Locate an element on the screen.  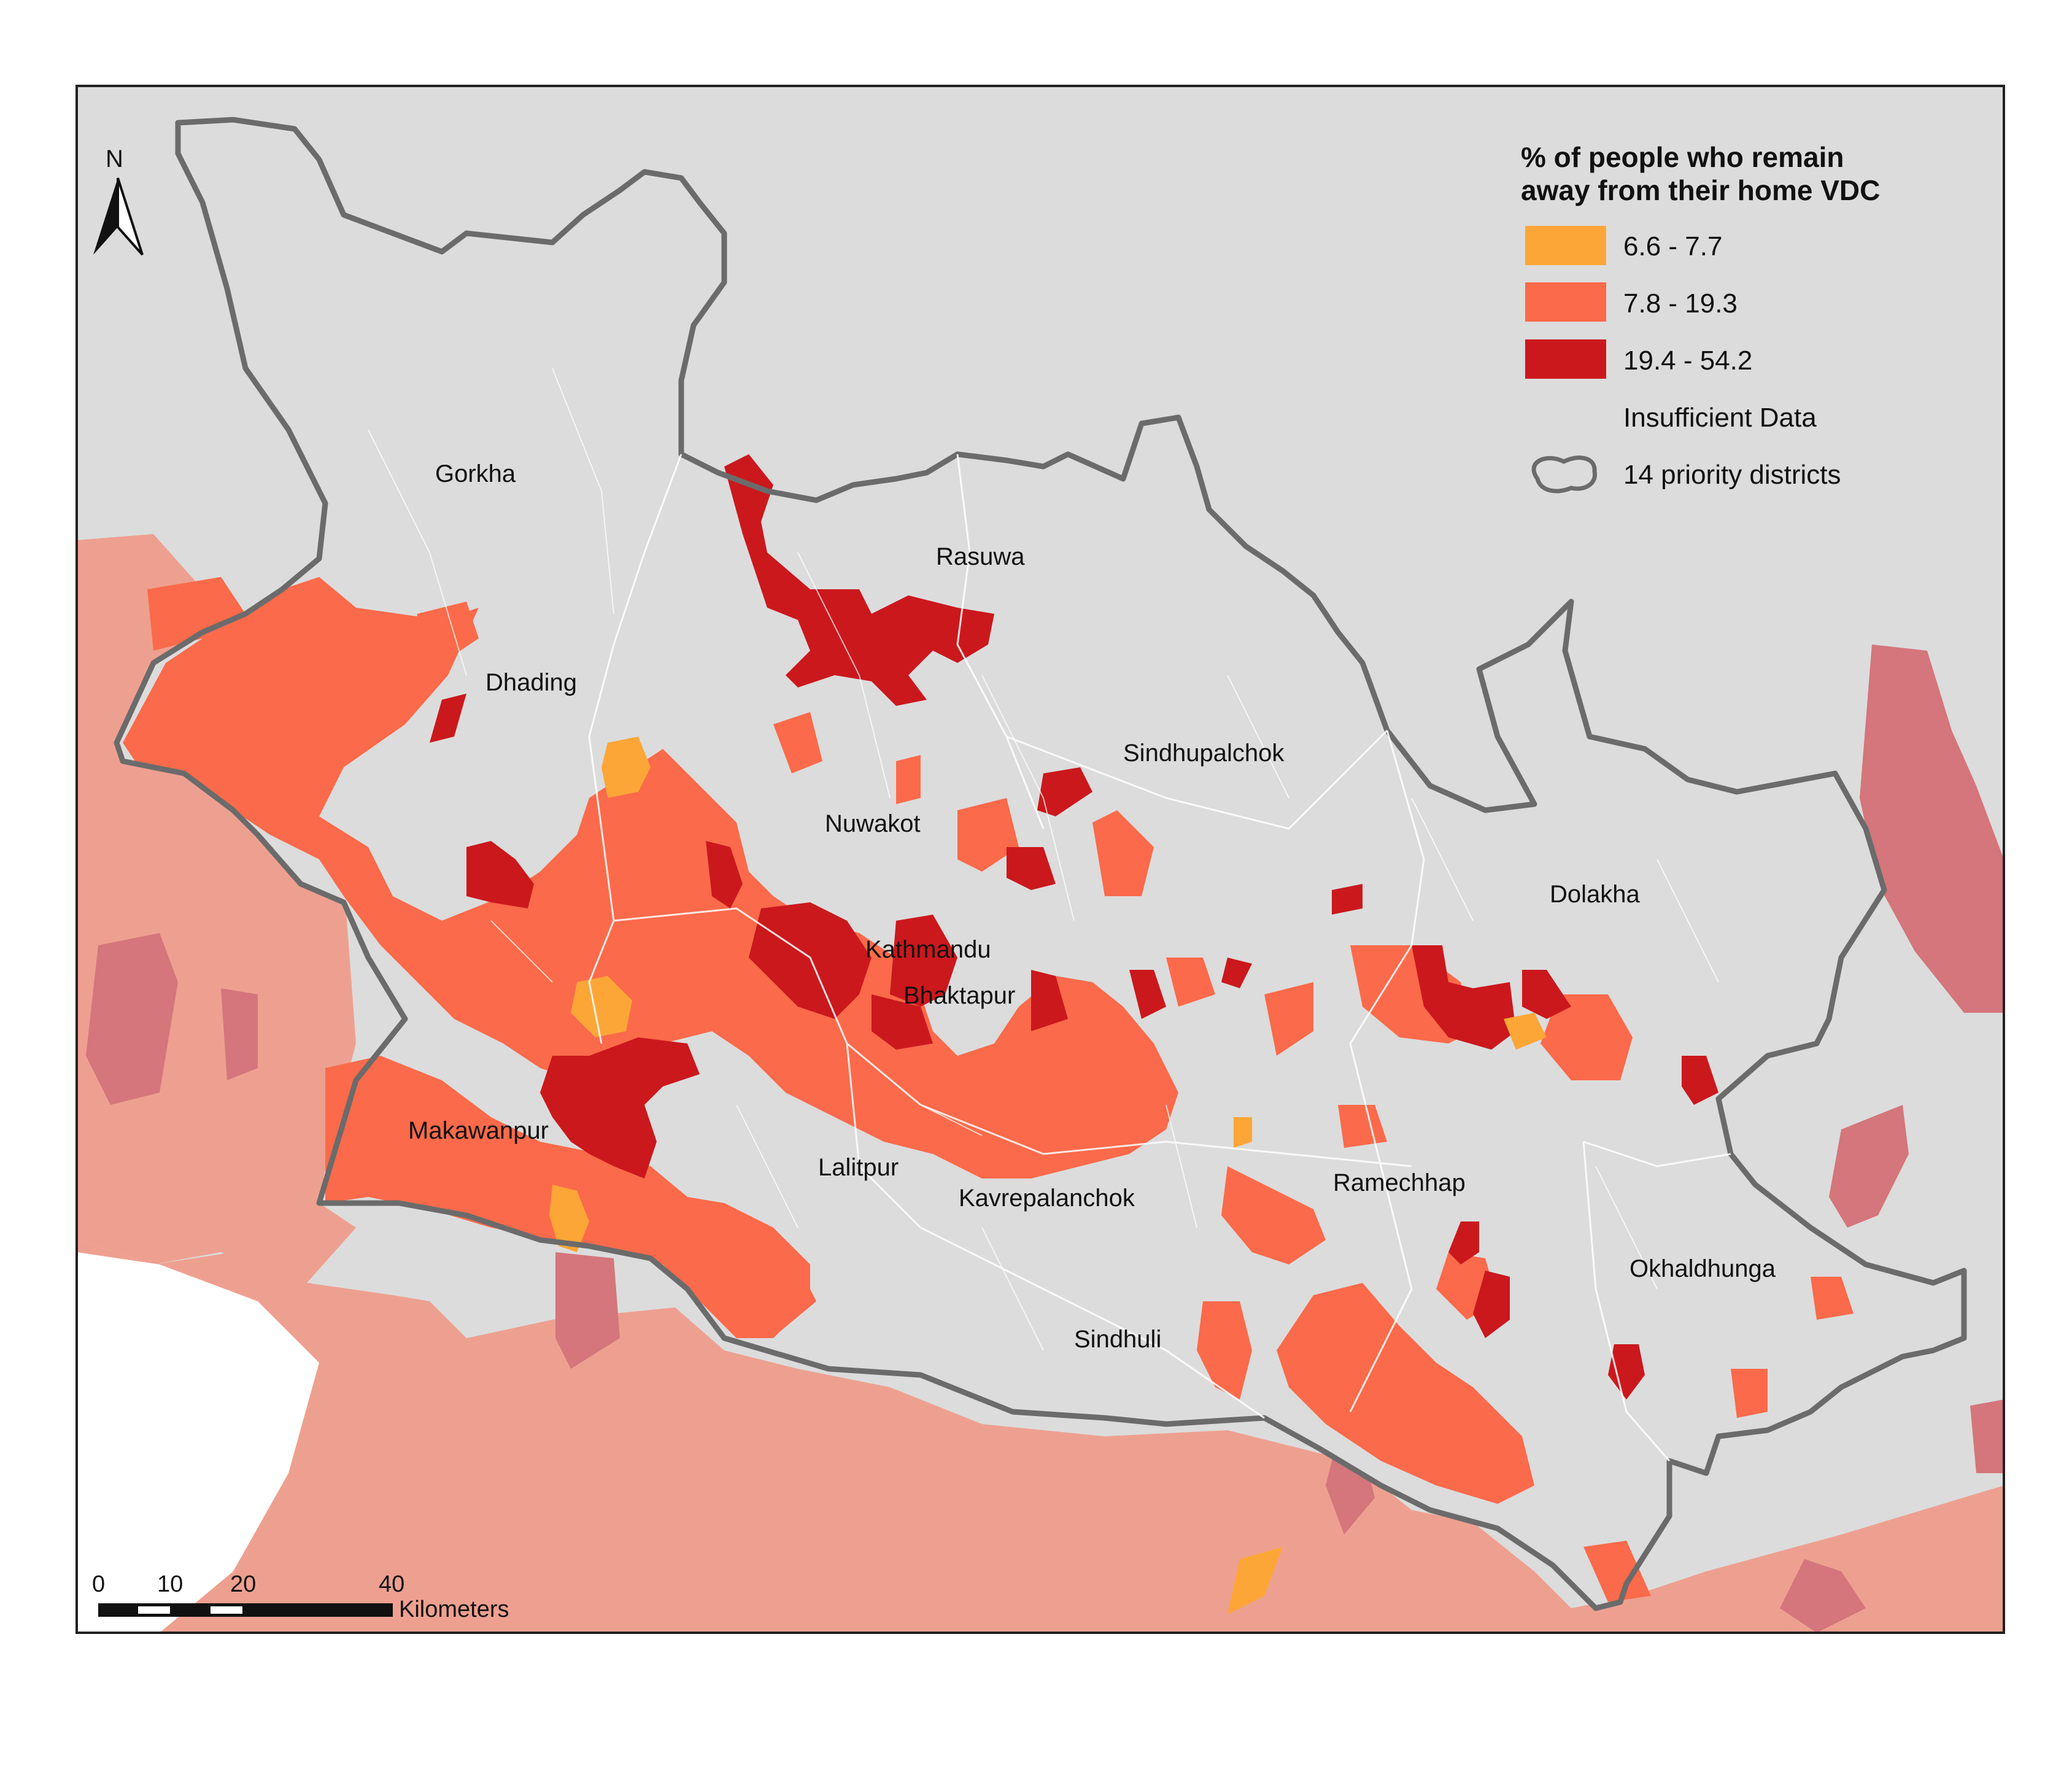
legend-label-insufficient: Insufficient Data is located at coordinates (1720, 418).